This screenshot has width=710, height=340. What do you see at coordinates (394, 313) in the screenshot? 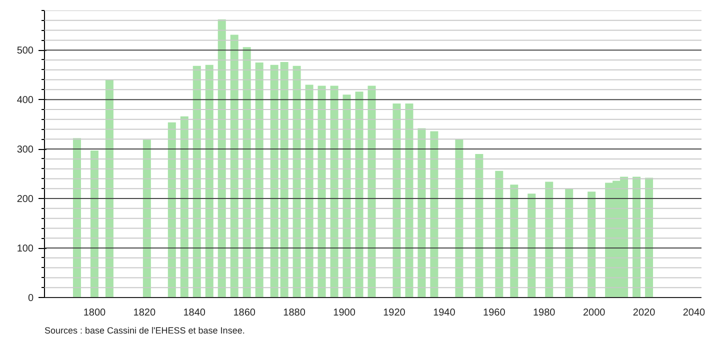
I see `x-tick-label: 1920` at bounding box center [394, 313].